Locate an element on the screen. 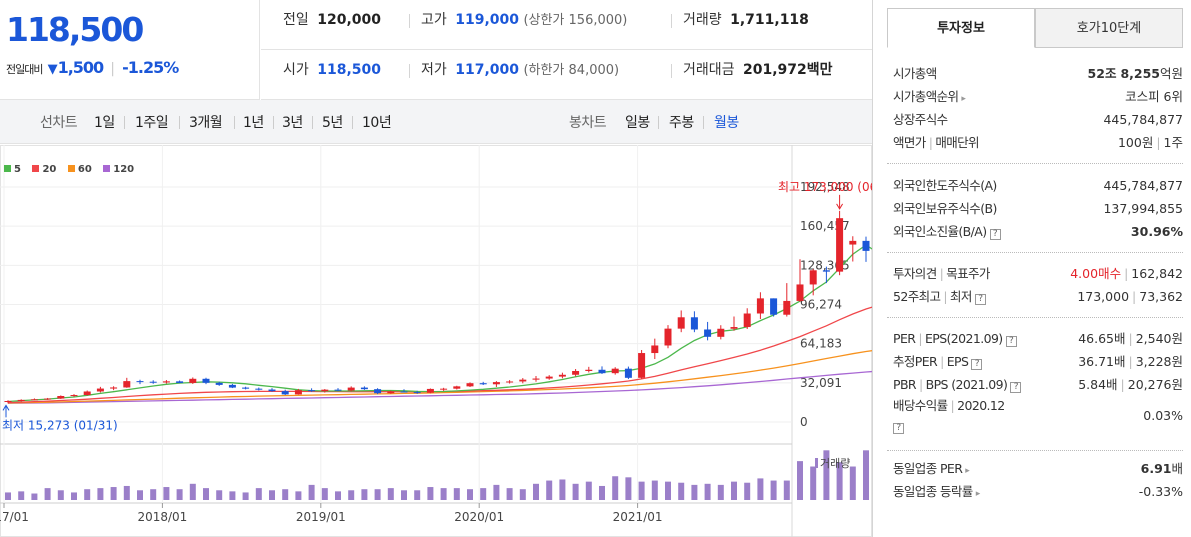 The image size is (1191, 537). low-arrow-head is located at coordinates (6, 407).